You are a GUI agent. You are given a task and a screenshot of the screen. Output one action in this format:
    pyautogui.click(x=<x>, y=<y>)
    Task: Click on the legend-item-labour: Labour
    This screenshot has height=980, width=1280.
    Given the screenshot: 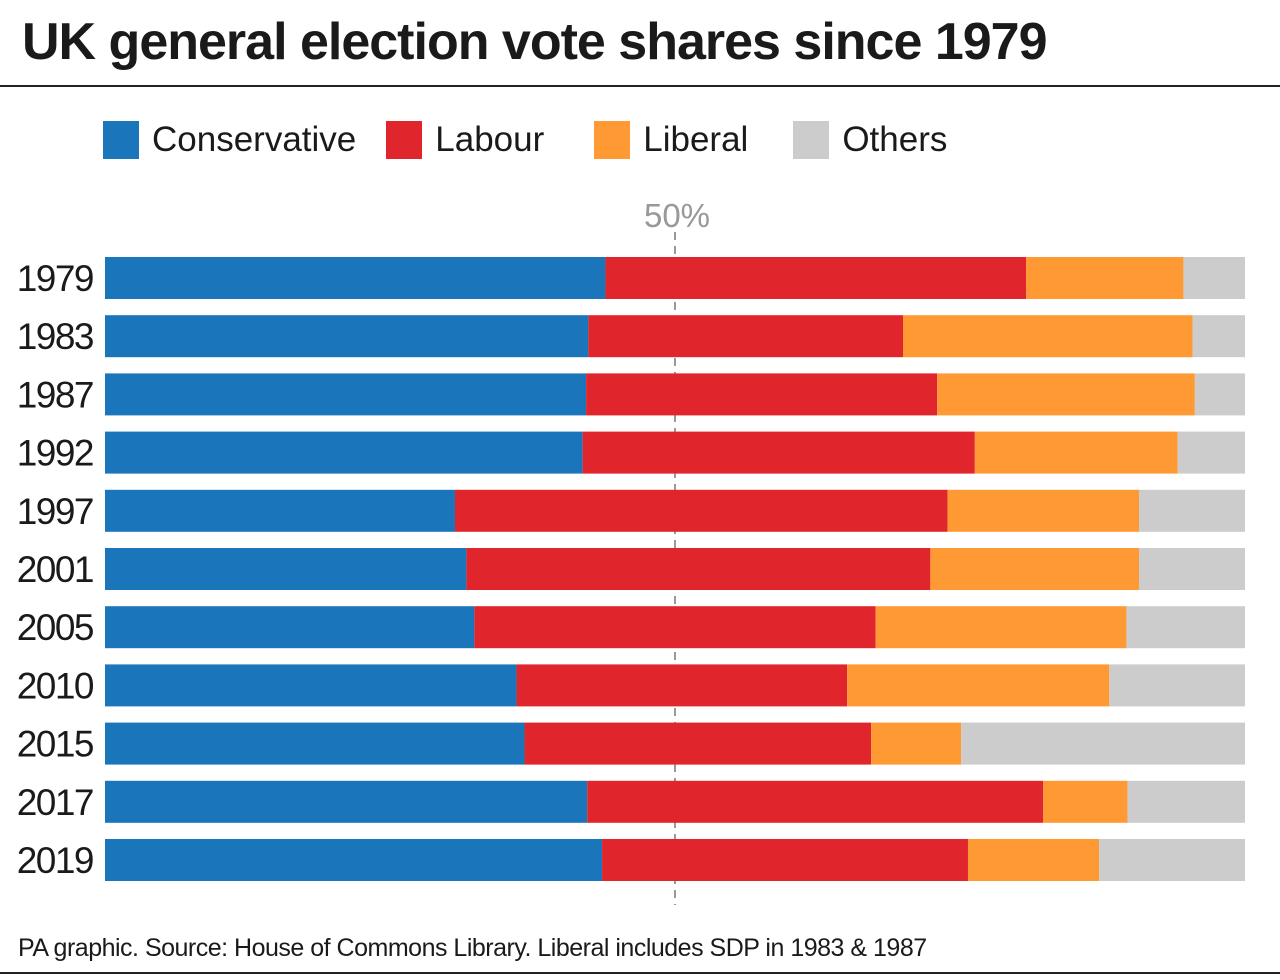 What is the action you would take?
    pyautogui.click(x=465, y=140)
    